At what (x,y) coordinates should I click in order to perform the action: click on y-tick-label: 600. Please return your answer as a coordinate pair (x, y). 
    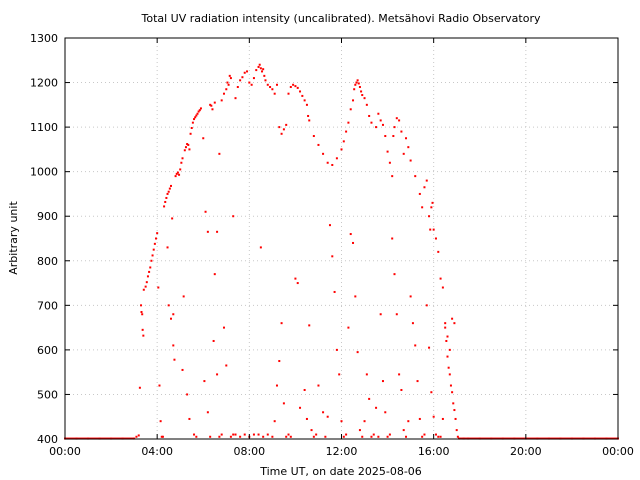
    Looking at the image, I should click on (47, 350).